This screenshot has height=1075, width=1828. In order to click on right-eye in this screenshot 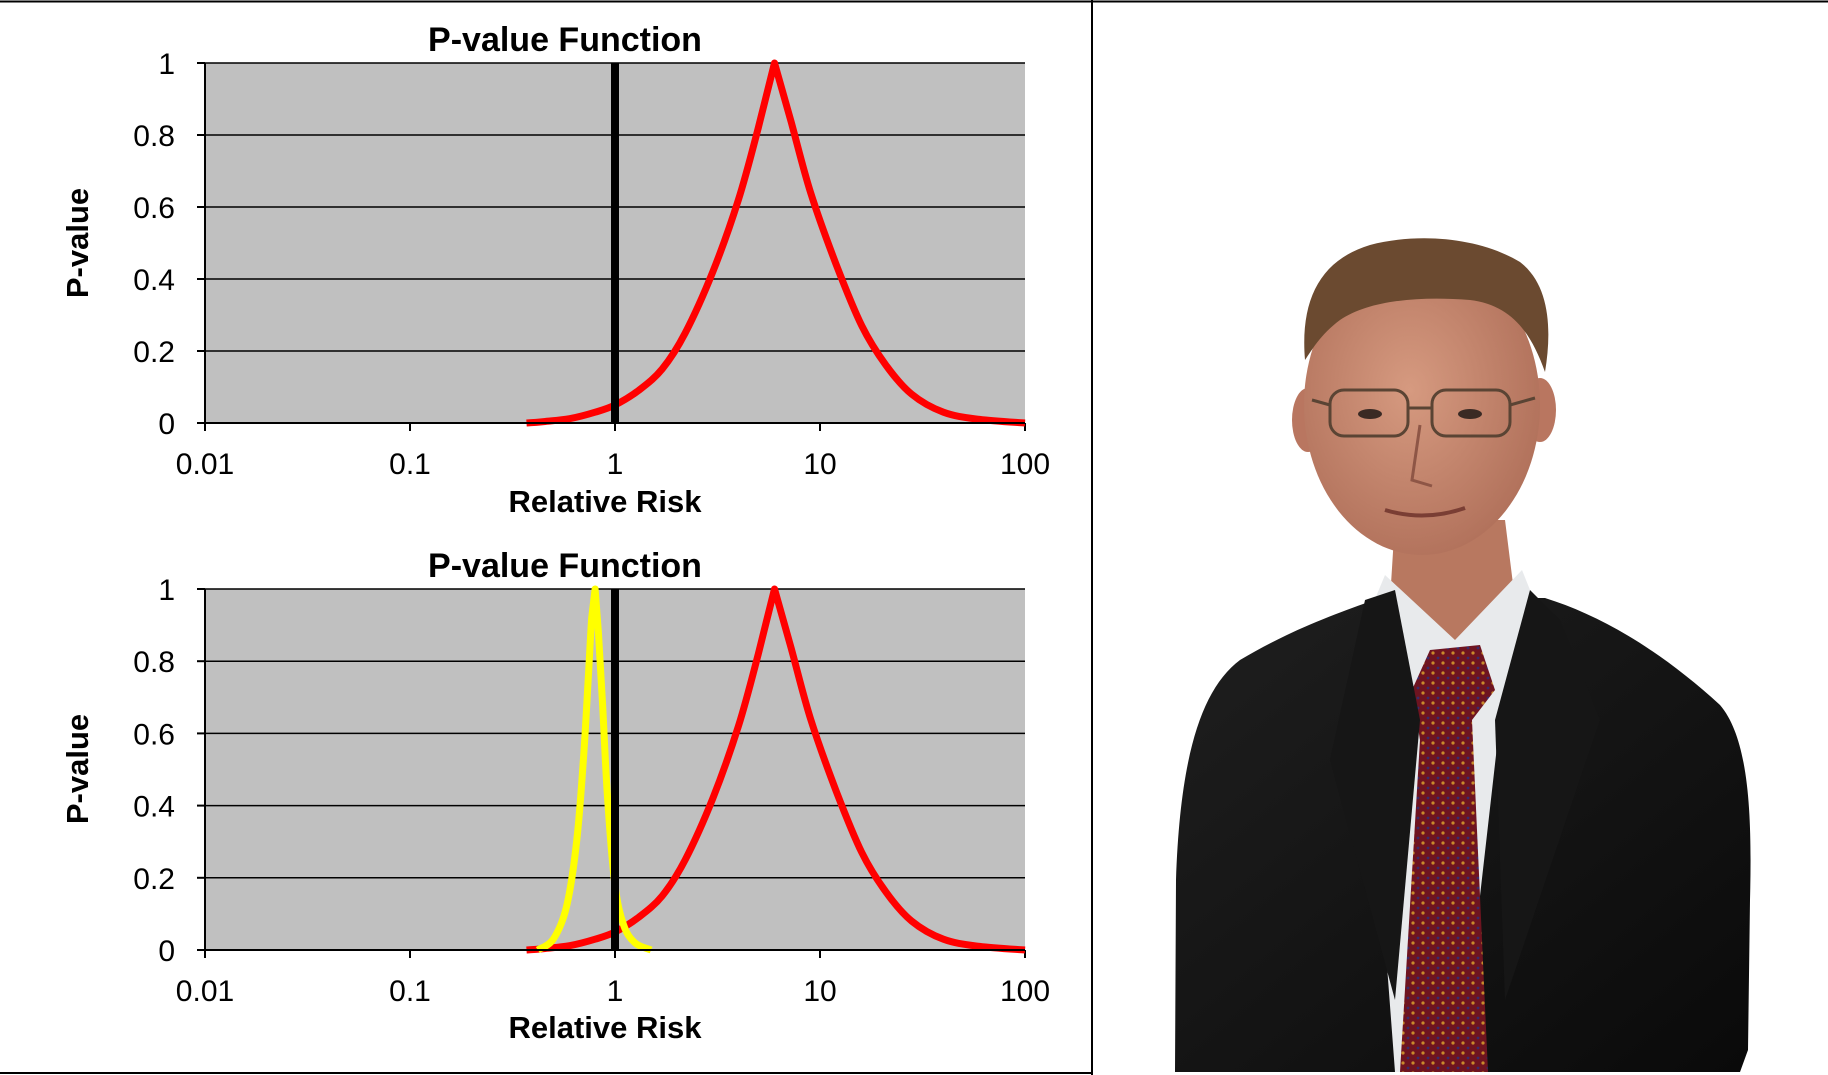, I will do `click(1470, 414)`.